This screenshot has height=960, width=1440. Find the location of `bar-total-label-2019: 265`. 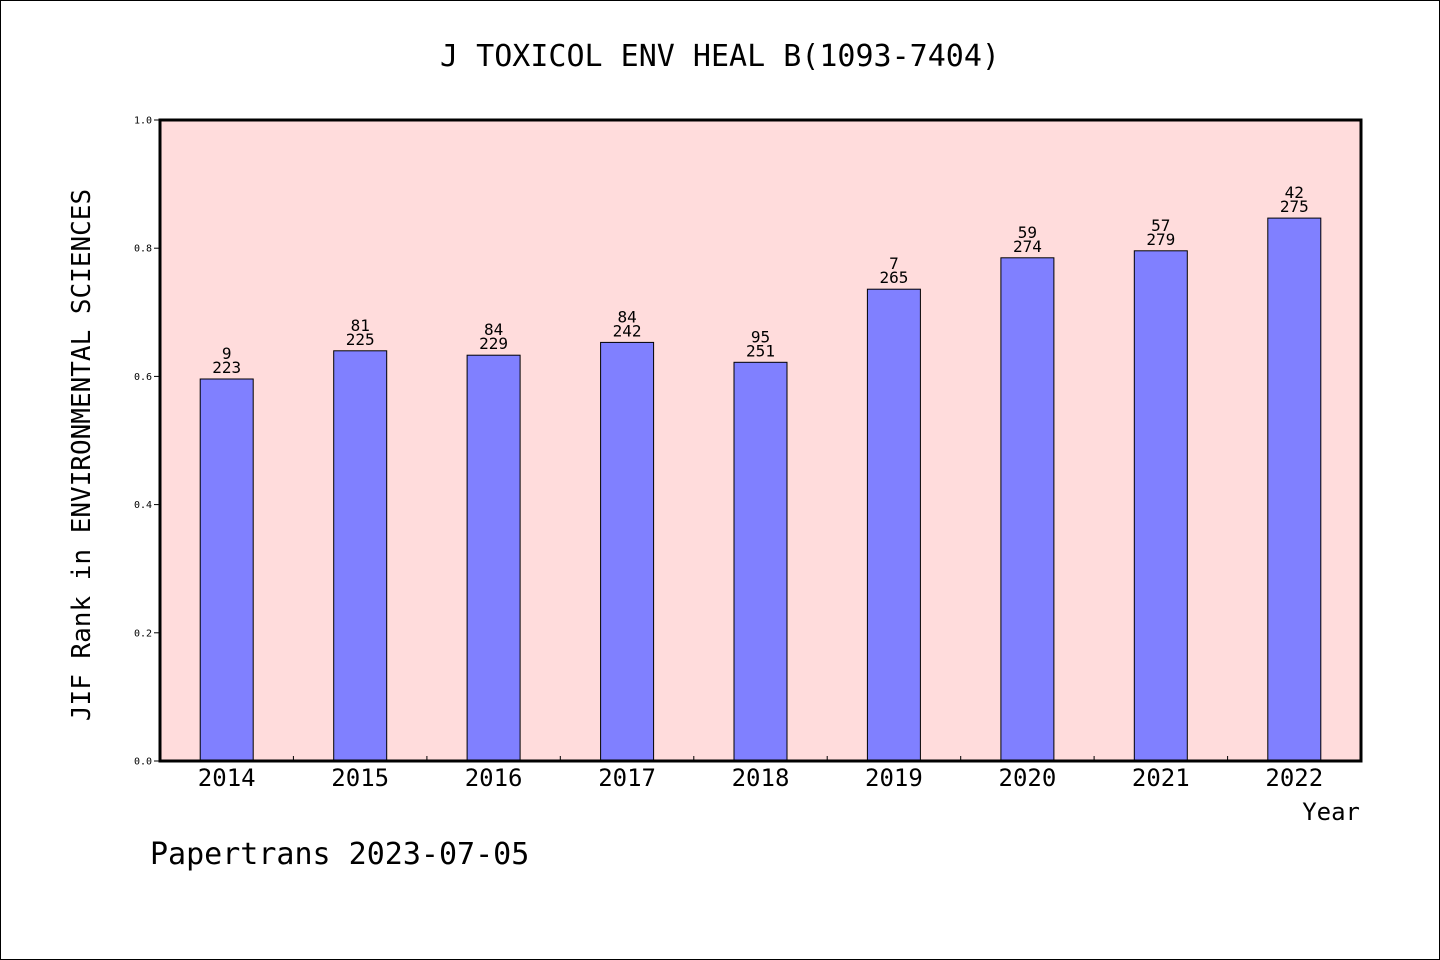

bar-total-label-2019: 265 is located at coordinates (893, 277).